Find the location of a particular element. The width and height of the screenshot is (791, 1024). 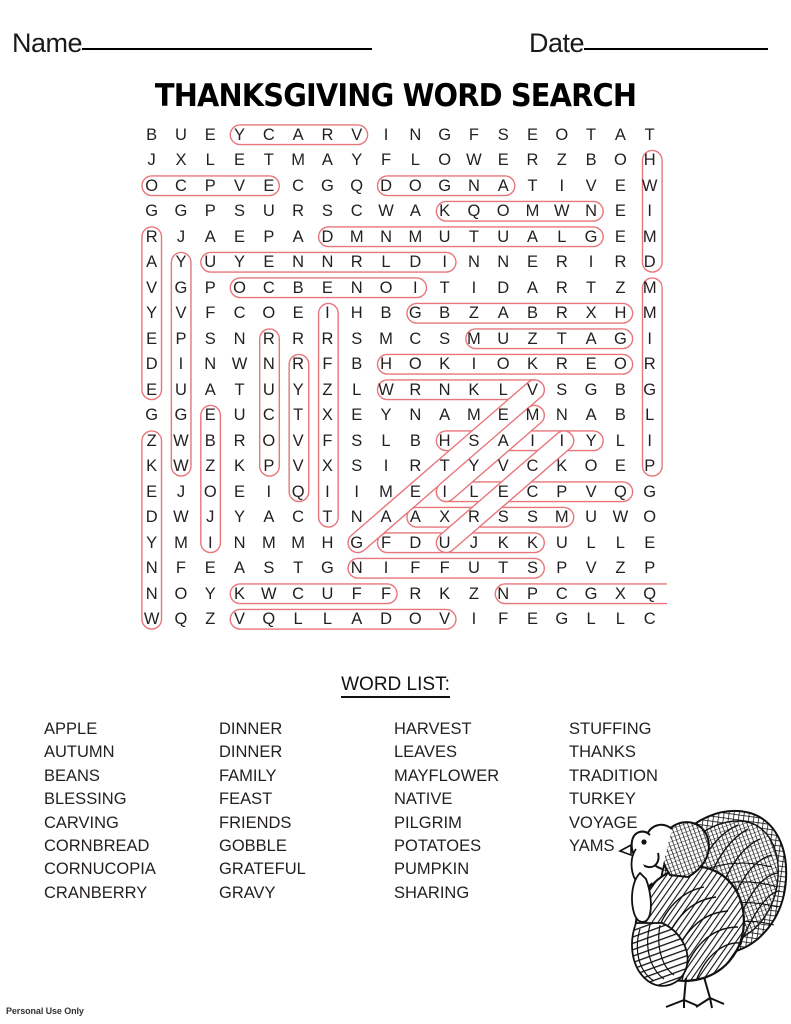

date-field: Date is located at coordinates (649, 43).